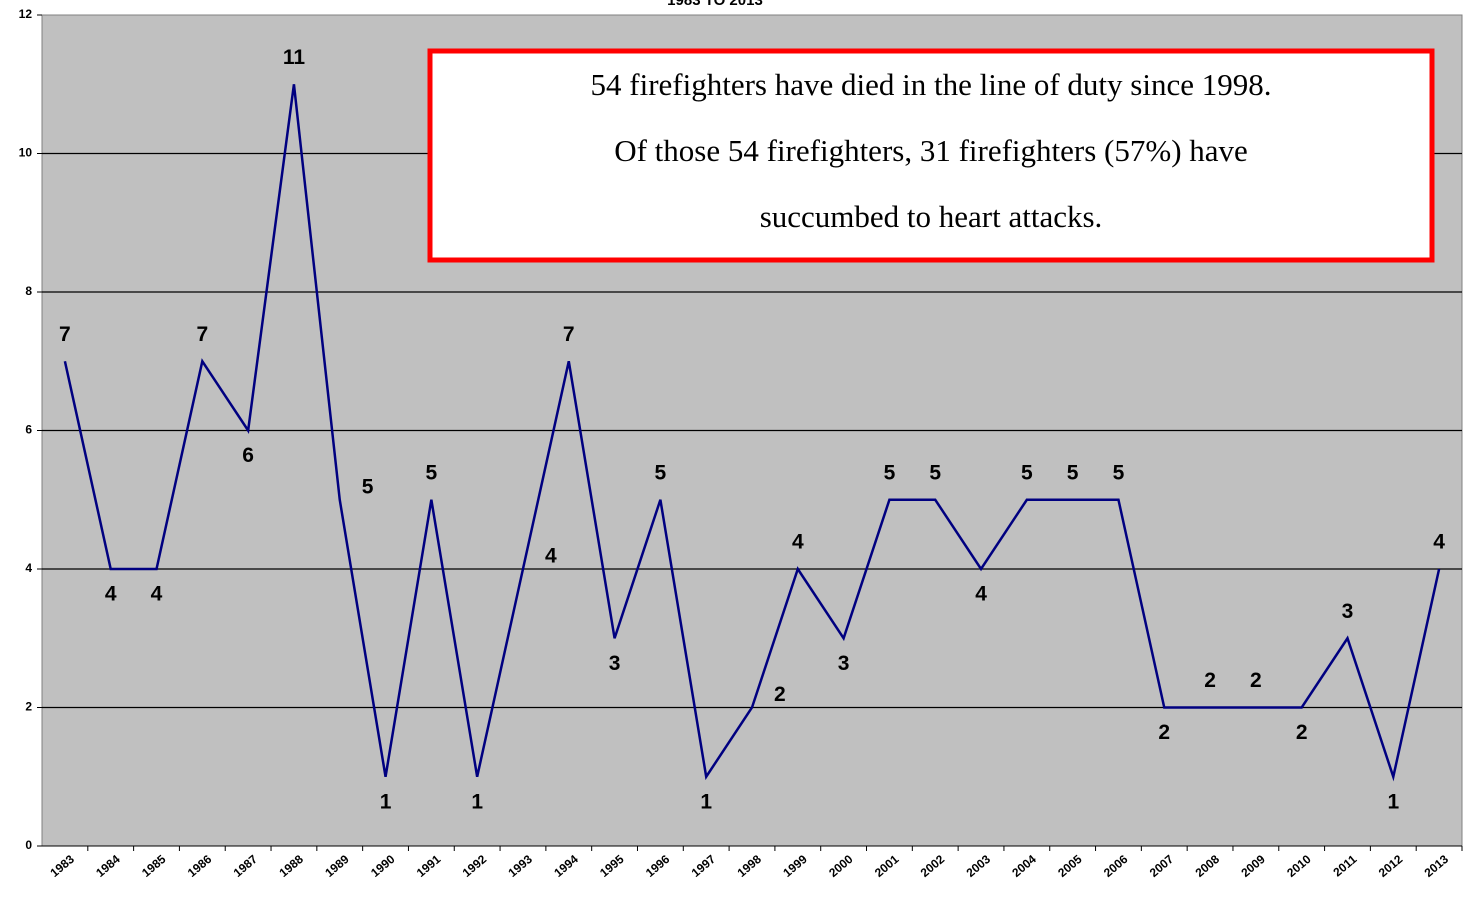  What do you see at coordinates (1208, 866) in the screenshot?
I see `x-tick-label: 2008` at bounding box center [1208, 866].